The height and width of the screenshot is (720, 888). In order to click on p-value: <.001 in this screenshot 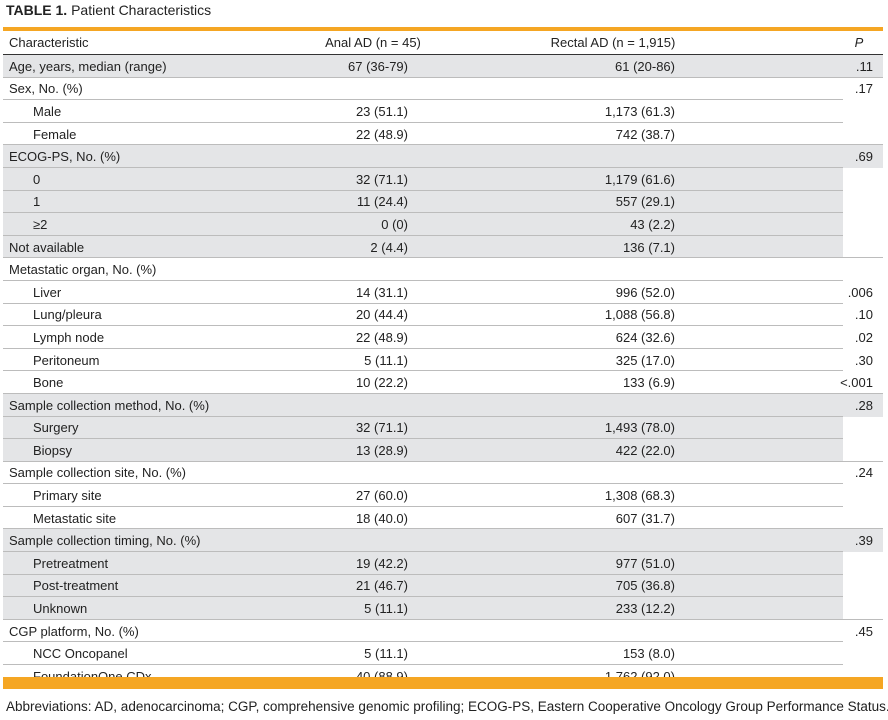, I will do `click(856, 383)`.